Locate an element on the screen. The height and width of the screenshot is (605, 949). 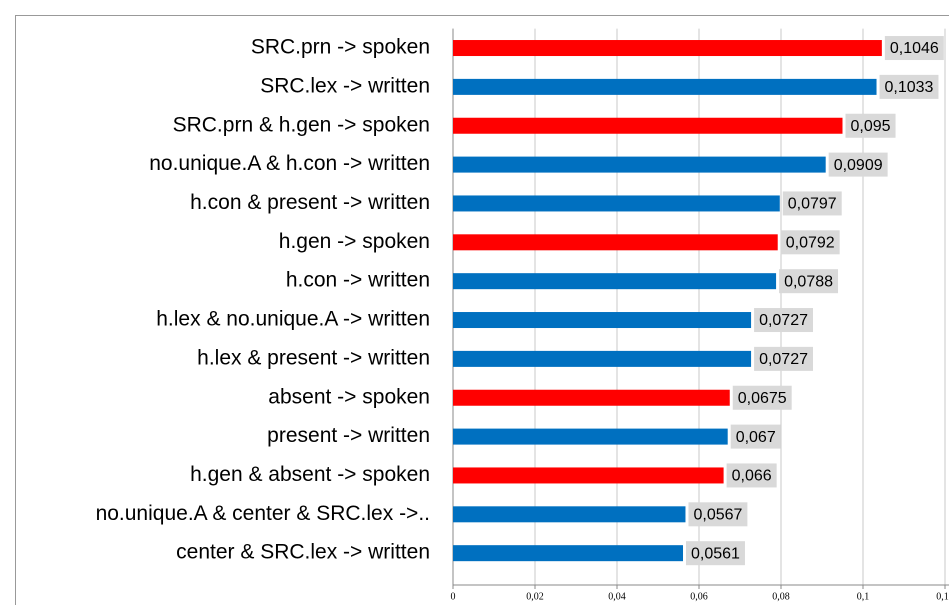
y-tick-label: h.gen & absent -> spoken is located at coordinates (310, 474).